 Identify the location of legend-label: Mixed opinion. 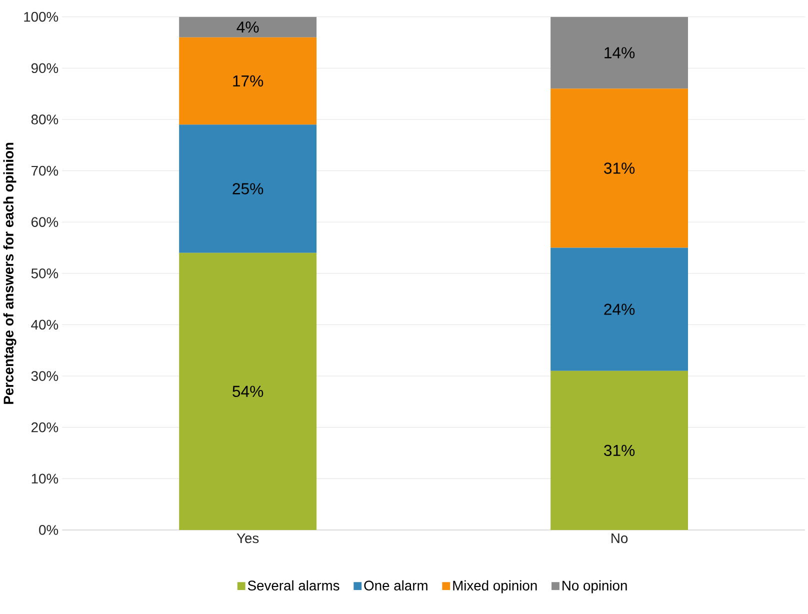
(495, 587).